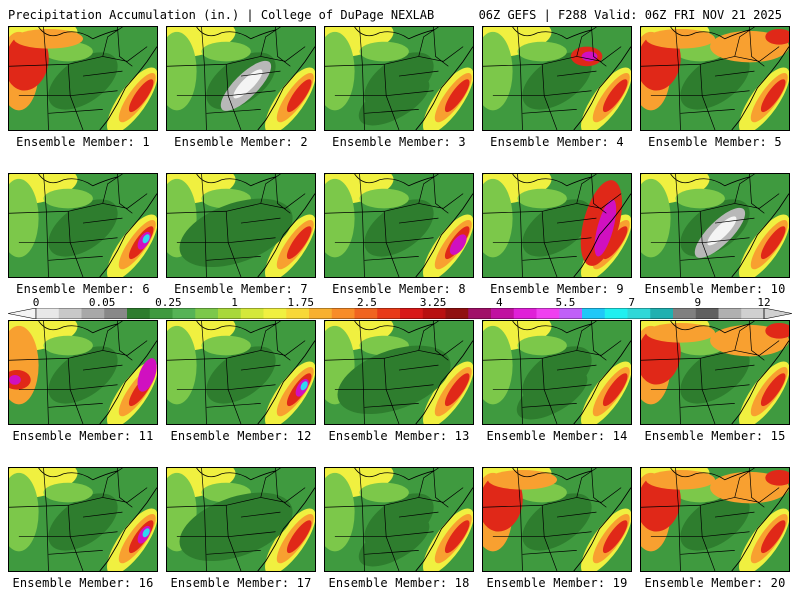  I want to click on ensemble-panel: Ensemble Member: 6, so click(83, 234).